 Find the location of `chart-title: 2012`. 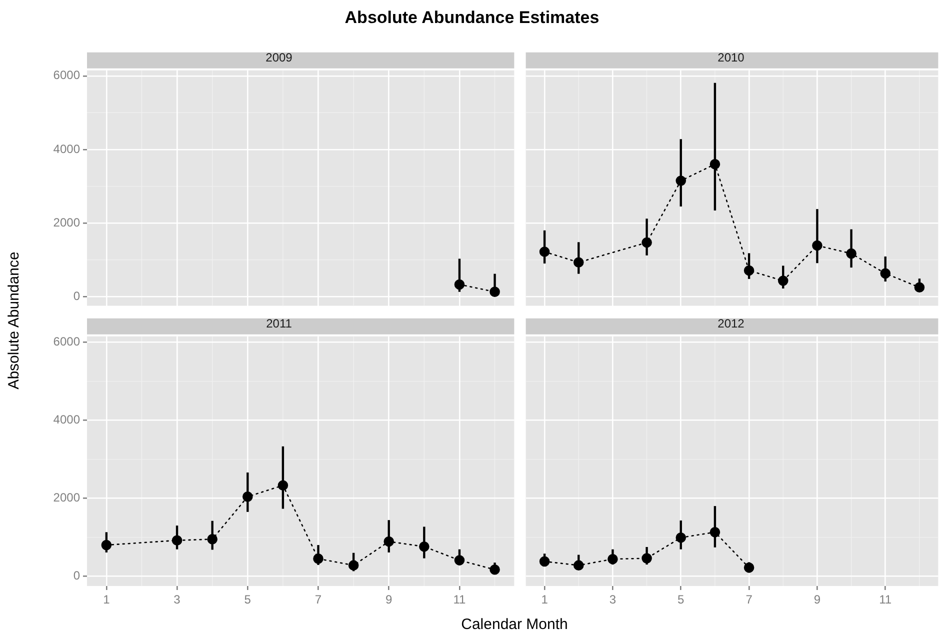

chart-title: 2012 is located at coordinates (731, 323).